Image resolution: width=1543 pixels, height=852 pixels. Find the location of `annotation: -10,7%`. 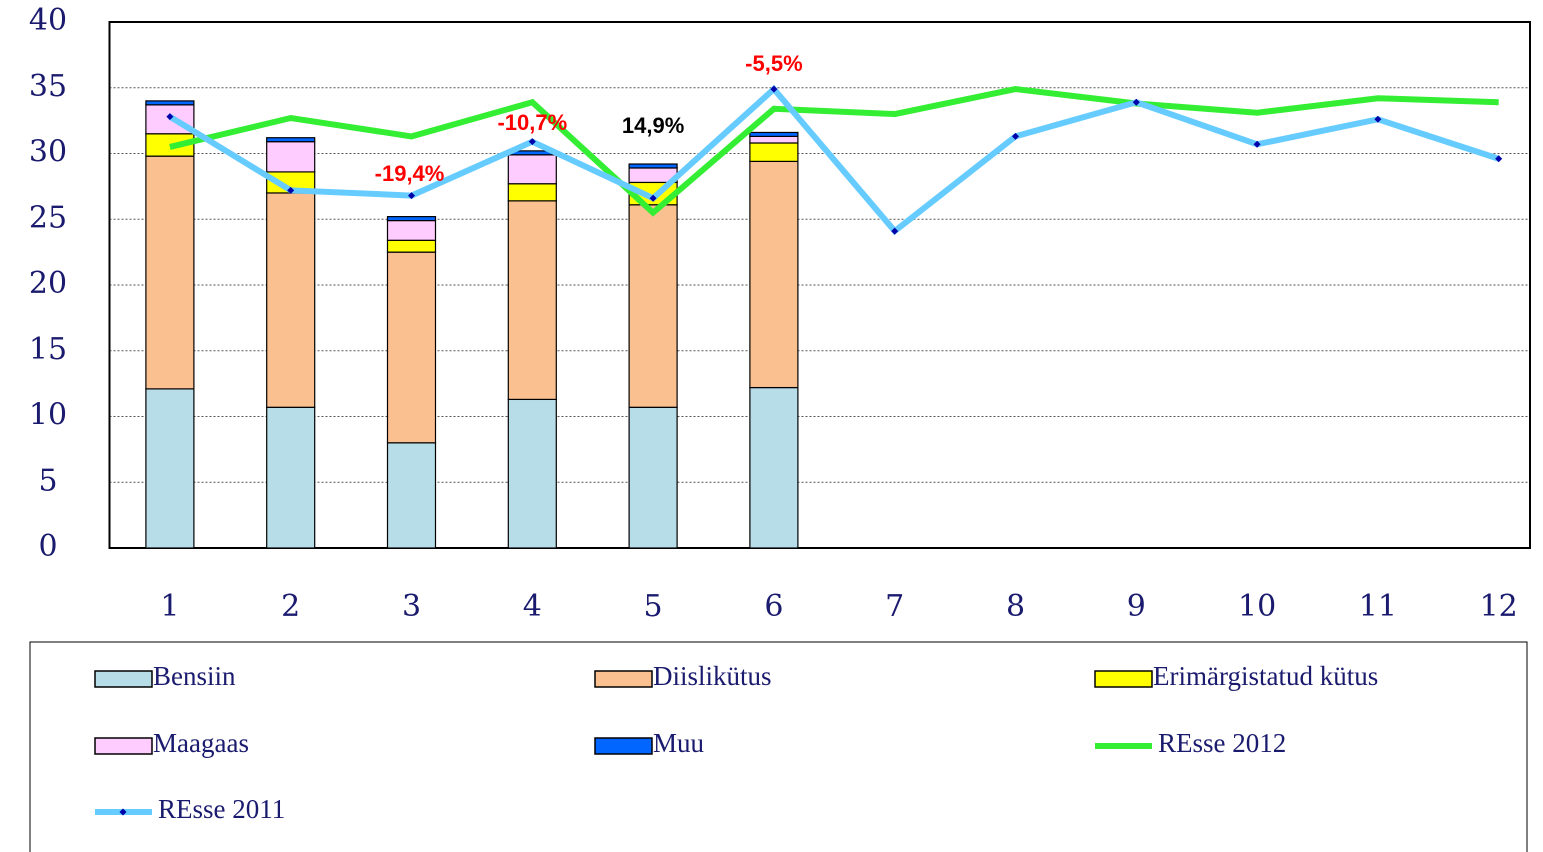

annotation: -10,7% is located at coordinates (532, 122).